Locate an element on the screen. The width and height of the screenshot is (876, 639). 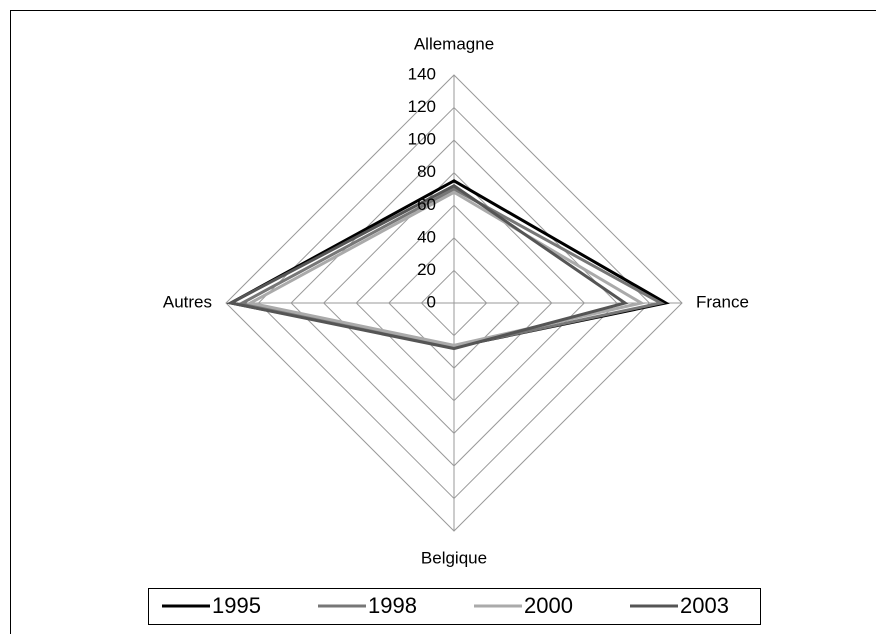
tick-label: 40 is located at coordinates (426, 236).